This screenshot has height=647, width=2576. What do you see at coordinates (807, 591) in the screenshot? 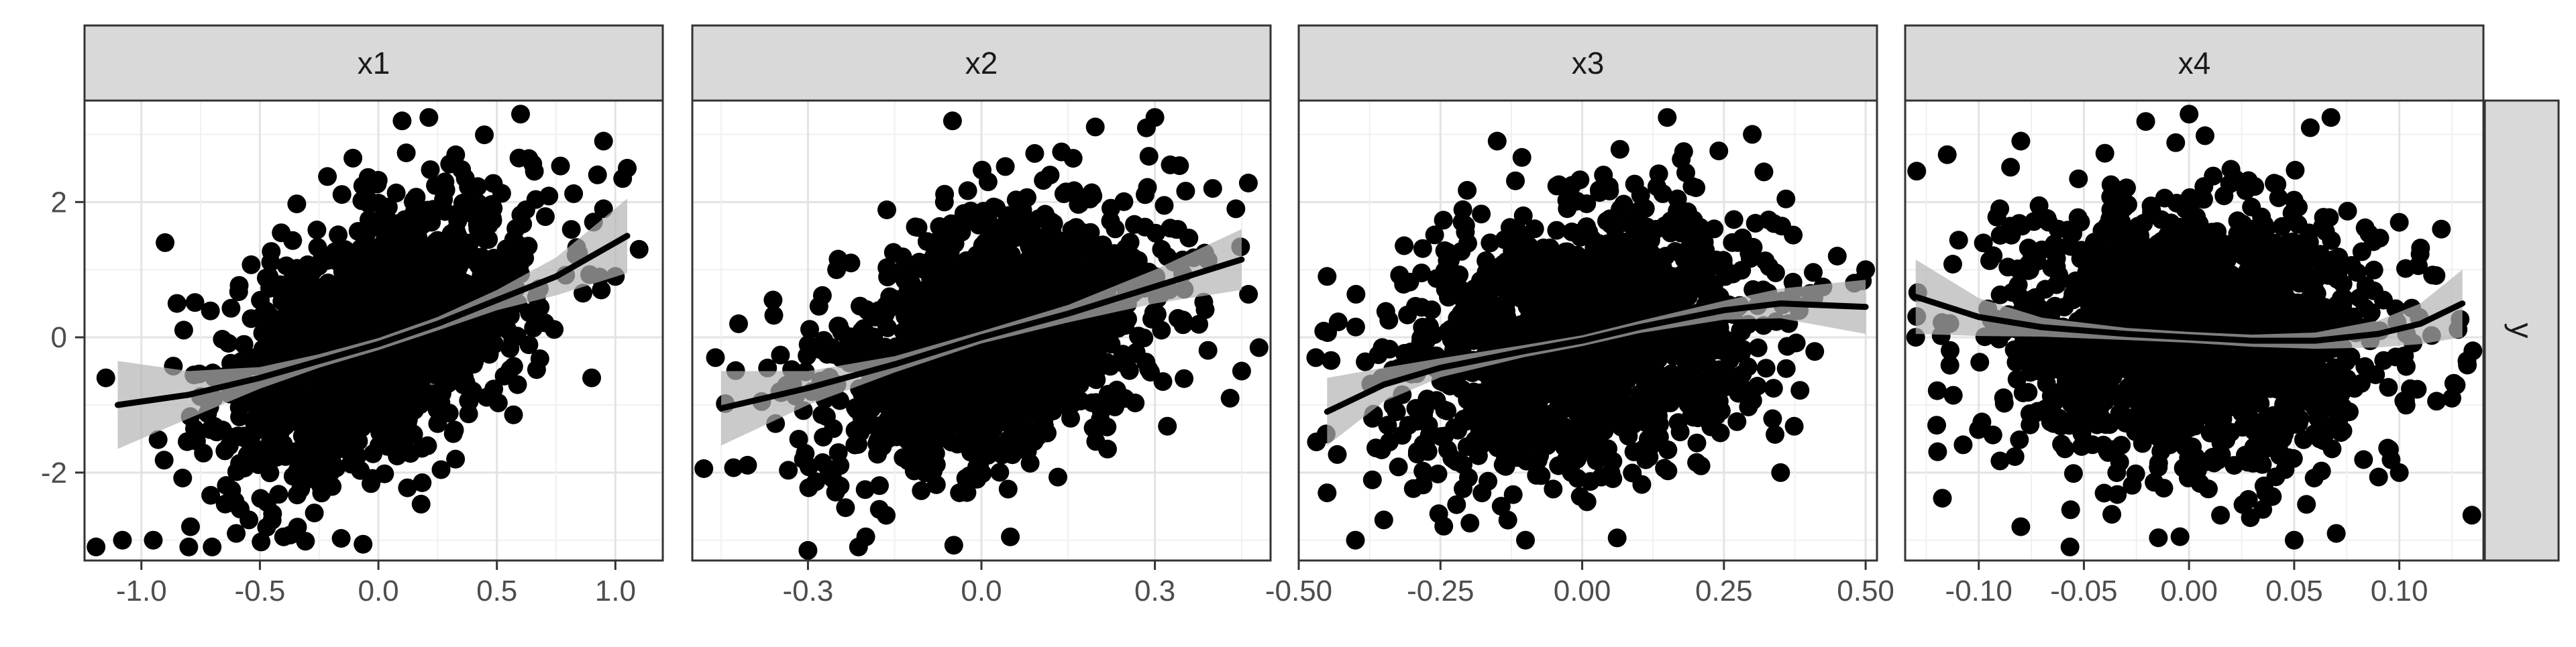
I see `x-axis-tick-label: -0.3` at bounding box center [807, 591].